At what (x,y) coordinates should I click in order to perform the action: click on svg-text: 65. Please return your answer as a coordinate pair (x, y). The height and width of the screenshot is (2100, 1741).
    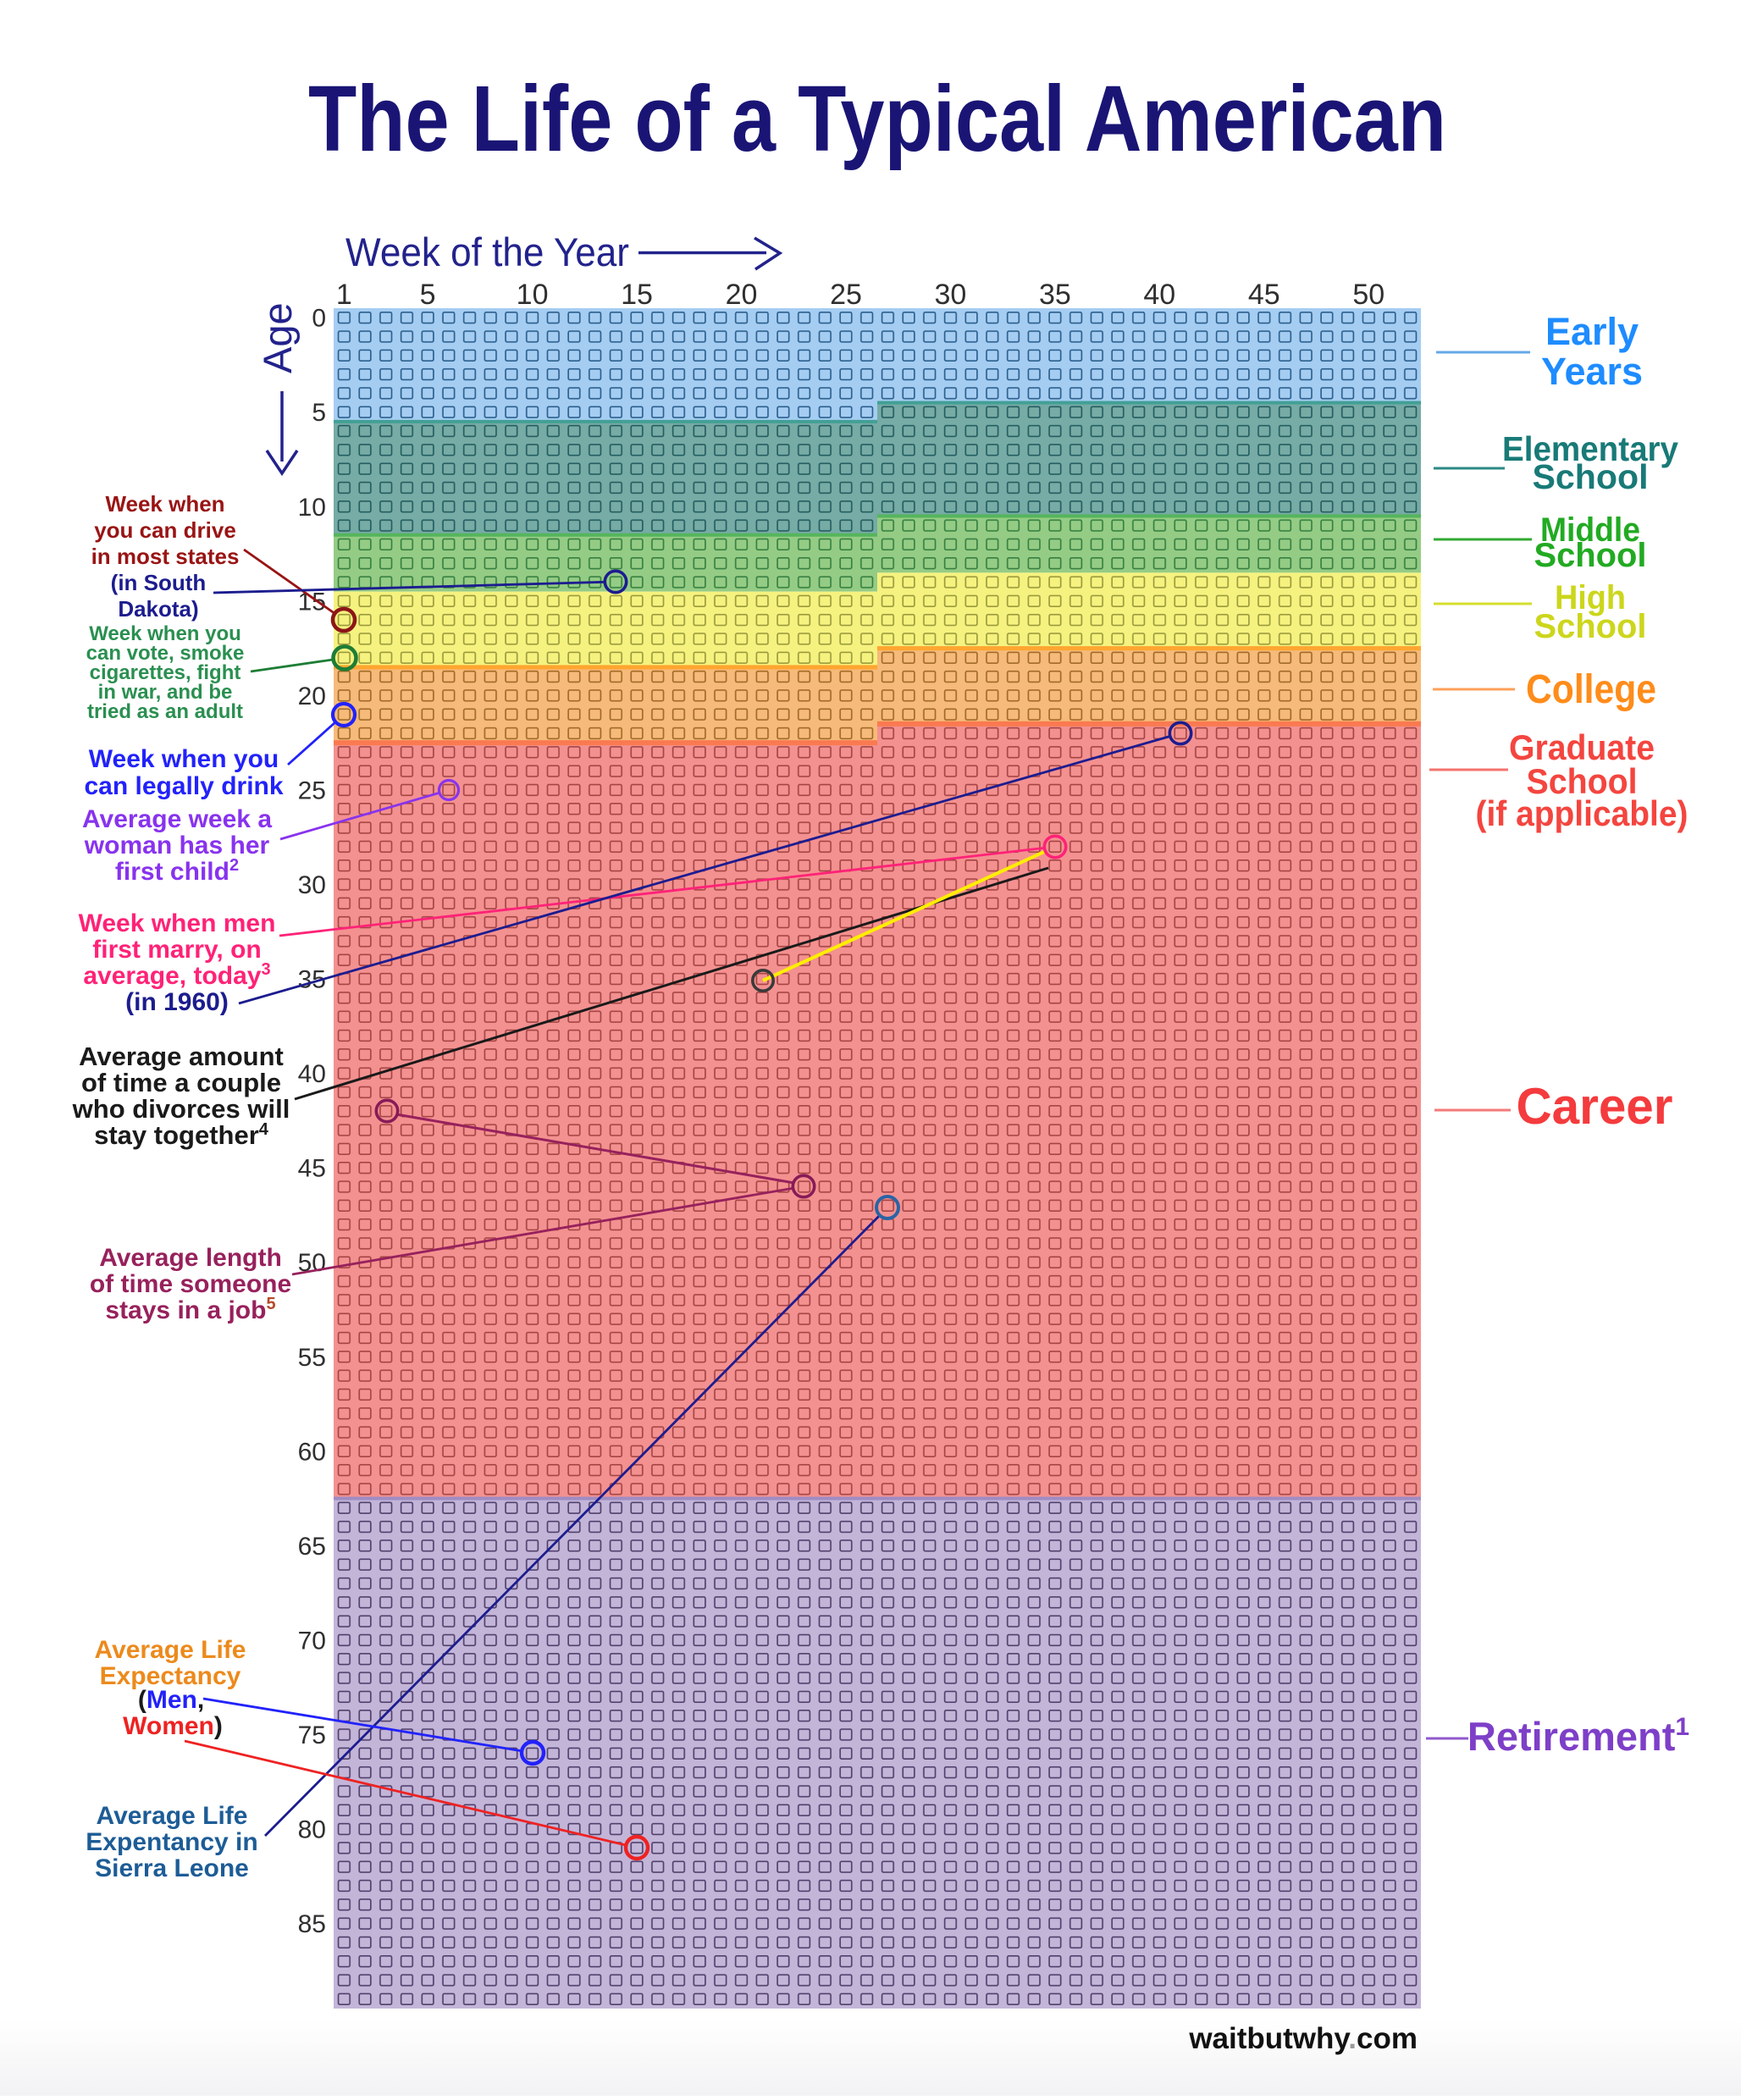
    Looking at the image, I should click on (312, 1547).